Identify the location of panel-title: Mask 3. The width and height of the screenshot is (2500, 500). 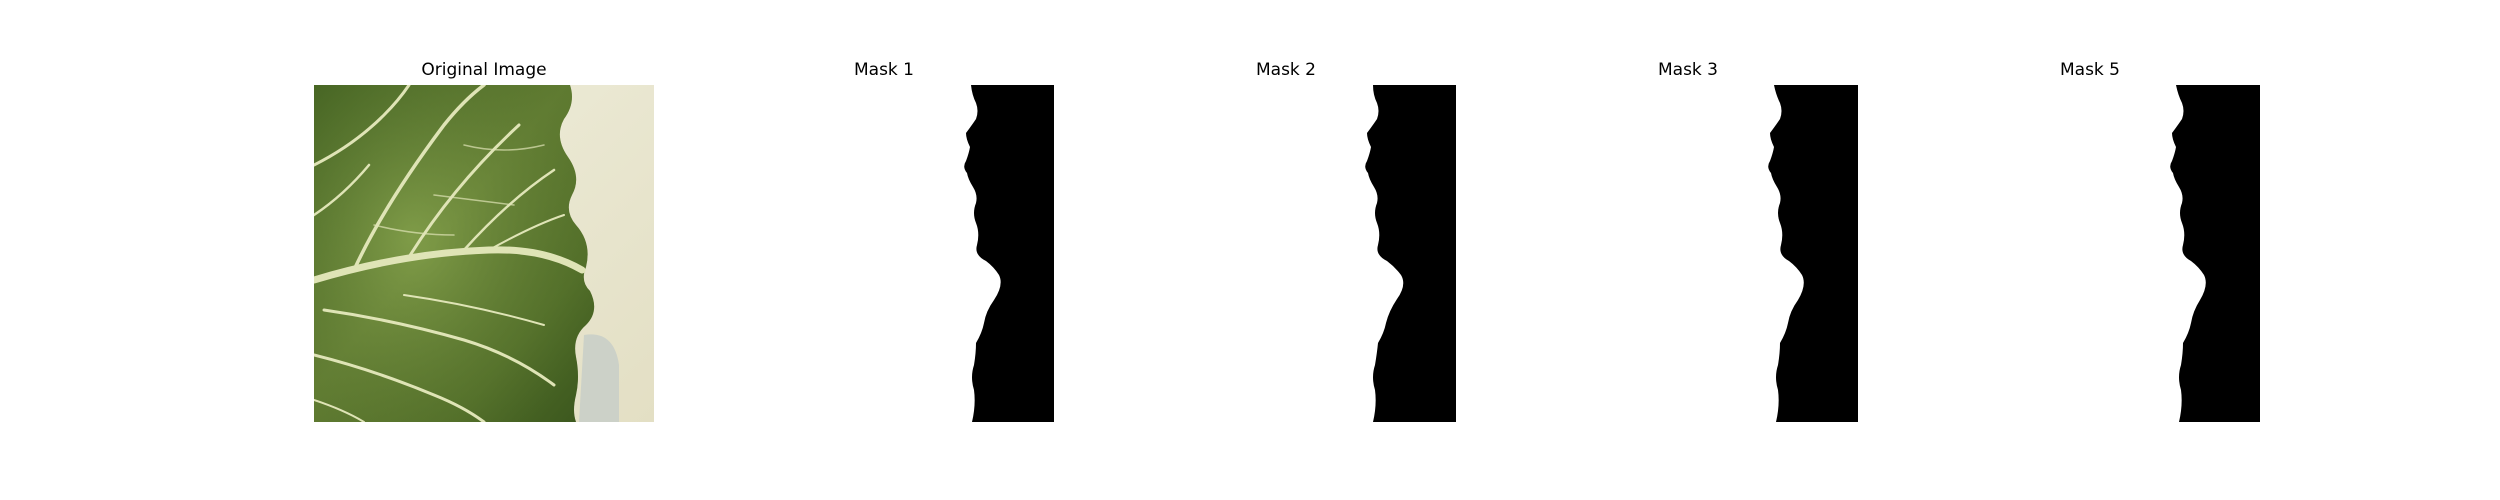
(1687, 70).